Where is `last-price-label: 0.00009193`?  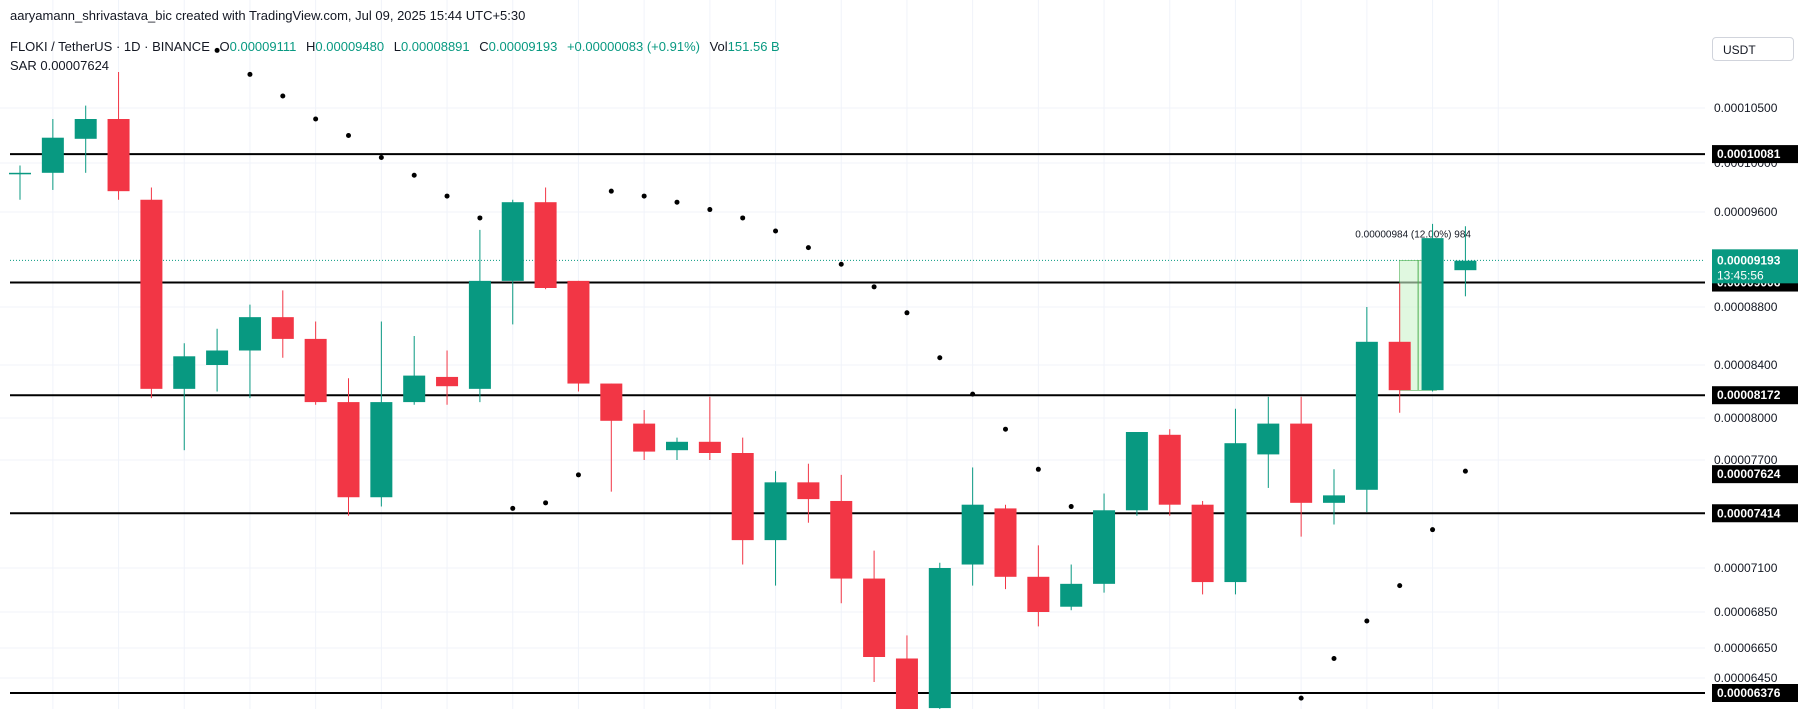
last-price-label: 0.00009193 is located at coordinates (1749, 260).